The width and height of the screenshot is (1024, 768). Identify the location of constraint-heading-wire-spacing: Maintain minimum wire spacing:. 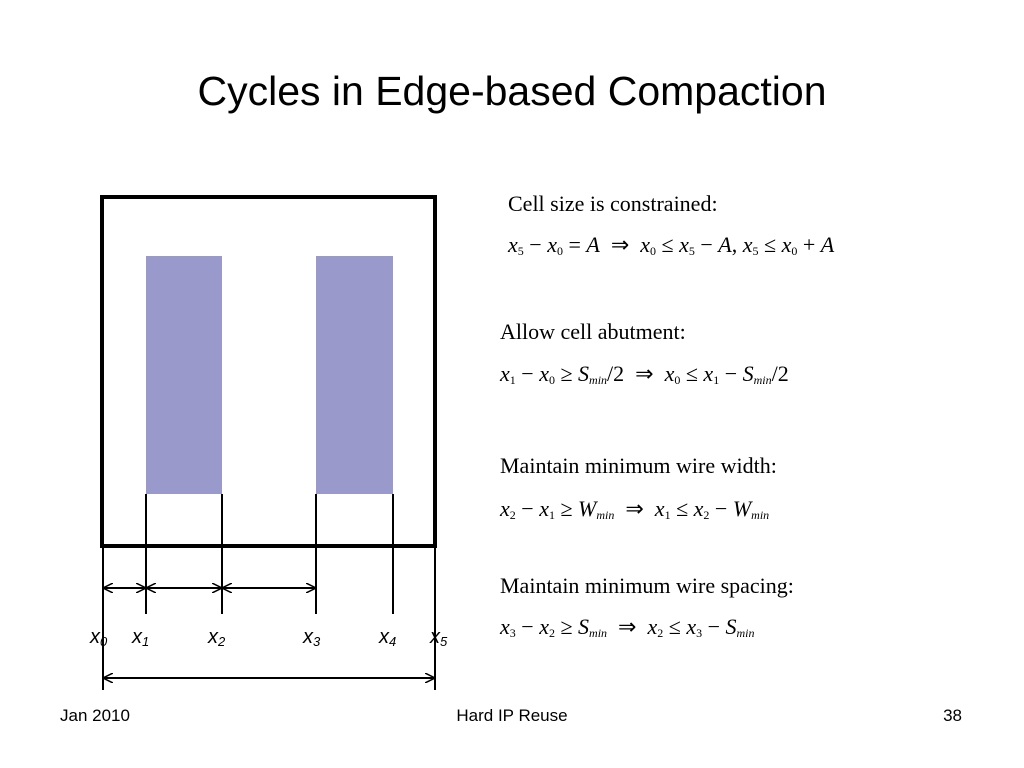
(647, 585).